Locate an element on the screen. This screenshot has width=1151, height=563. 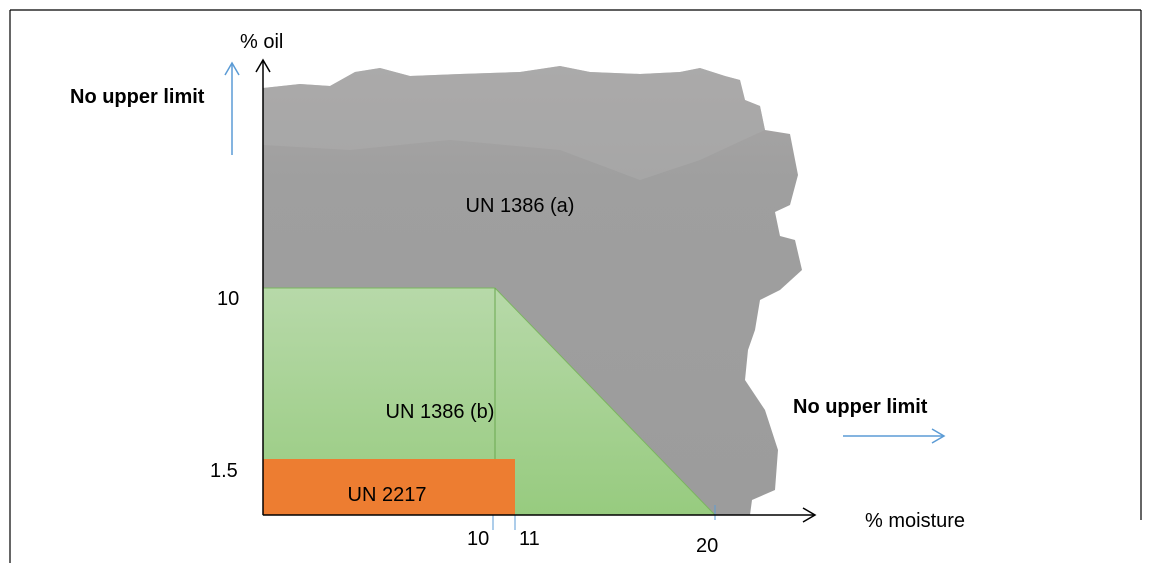
y-axis-label: % oil is located at coordinates (261, 42).